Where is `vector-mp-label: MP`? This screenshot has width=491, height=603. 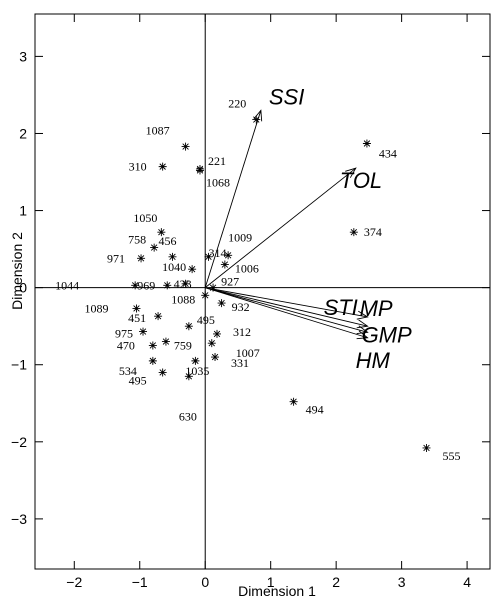 vector-mp-label: MP is located at coordinates (376, 308).